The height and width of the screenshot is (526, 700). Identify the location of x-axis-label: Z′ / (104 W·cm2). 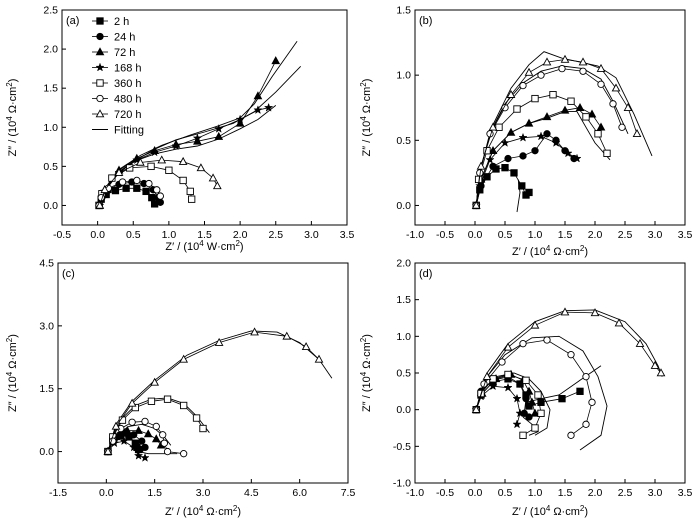
(204, 246).